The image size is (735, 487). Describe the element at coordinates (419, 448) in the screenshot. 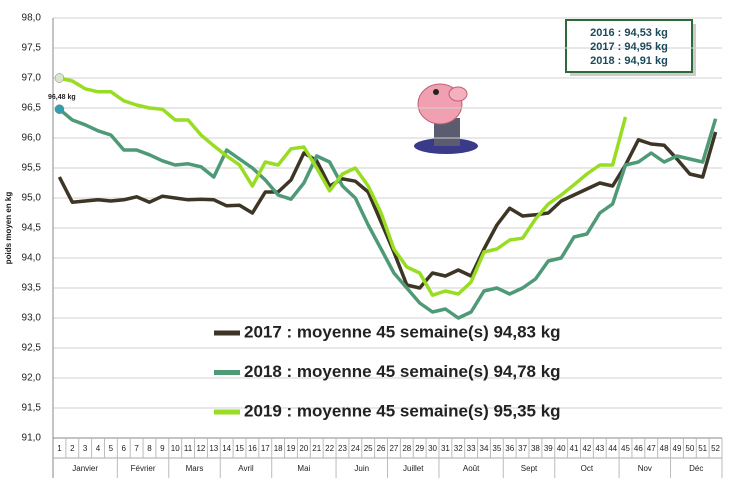

I see `x-tick-label: 29` at that location.